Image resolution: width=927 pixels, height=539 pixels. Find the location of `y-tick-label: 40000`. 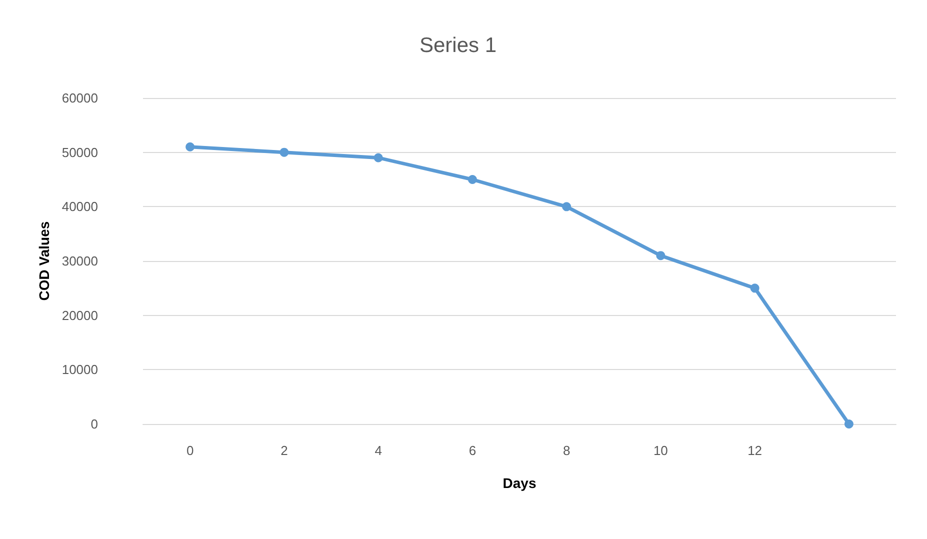

y-tick-label: 40000 is located at coordinates (80, 206).